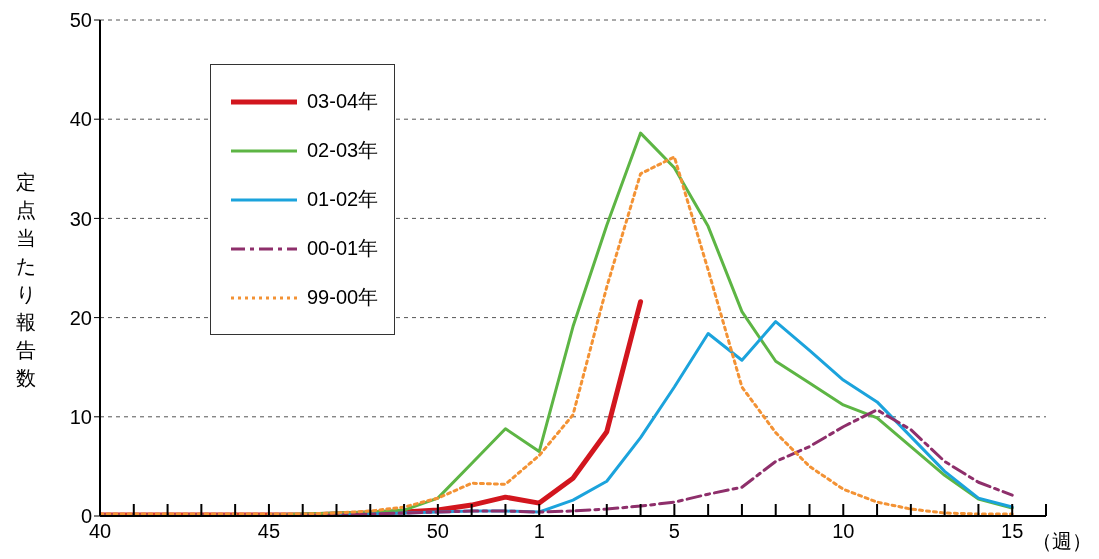 This screenshot has height=559, width=1099. What do you see at coordinates (80, 119) in the screenshot?
I see `y-tick-label: 40` at bounding box center [80, 119].